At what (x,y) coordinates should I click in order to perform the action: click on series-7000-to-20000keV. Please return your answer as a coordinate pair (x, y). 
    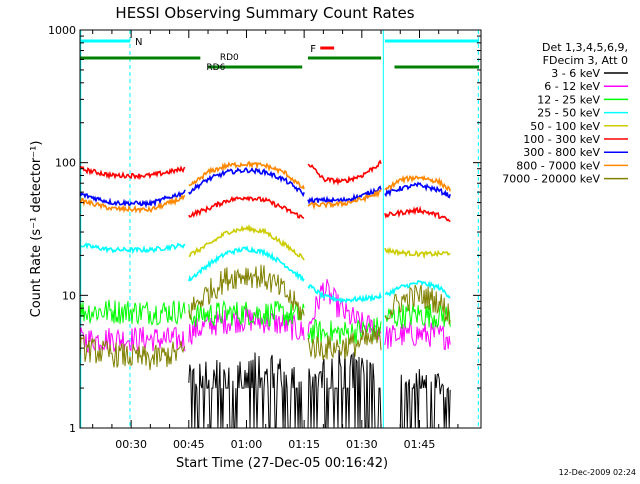
    Looking at the image, I should click on (265, 317).